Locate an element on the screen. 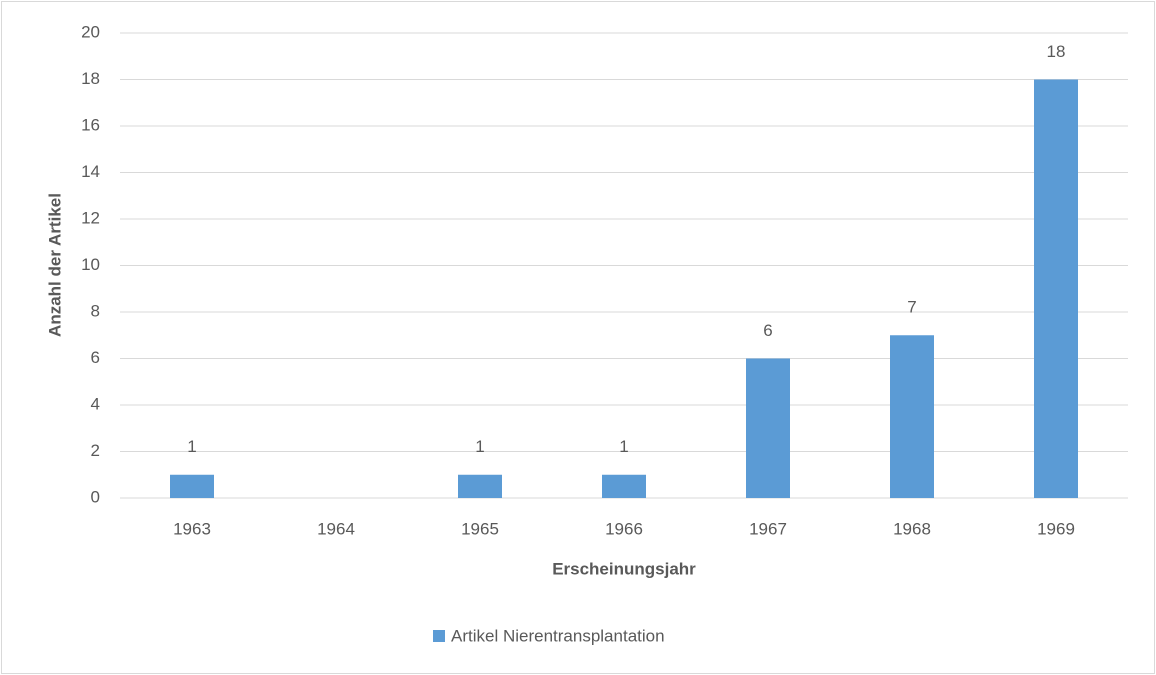 This screenshot has width=1156, height=675. x-tick-label: 1964 is located at coordinates (336, 528).